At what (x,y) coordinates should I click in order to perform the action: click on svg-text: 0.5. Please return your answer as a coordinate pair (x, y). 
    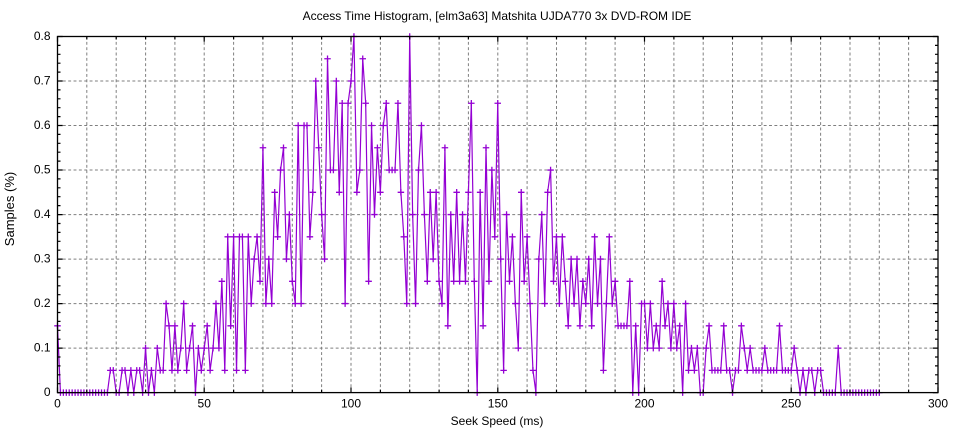
    Looking at the image, I should click on (42, 169).